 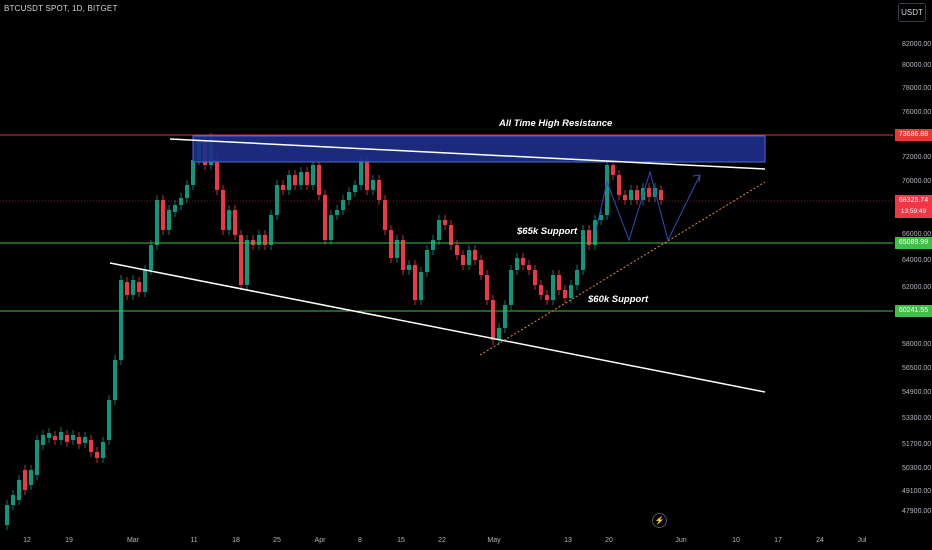 I want to click on upper-trendline, so click(x=467, y=154).